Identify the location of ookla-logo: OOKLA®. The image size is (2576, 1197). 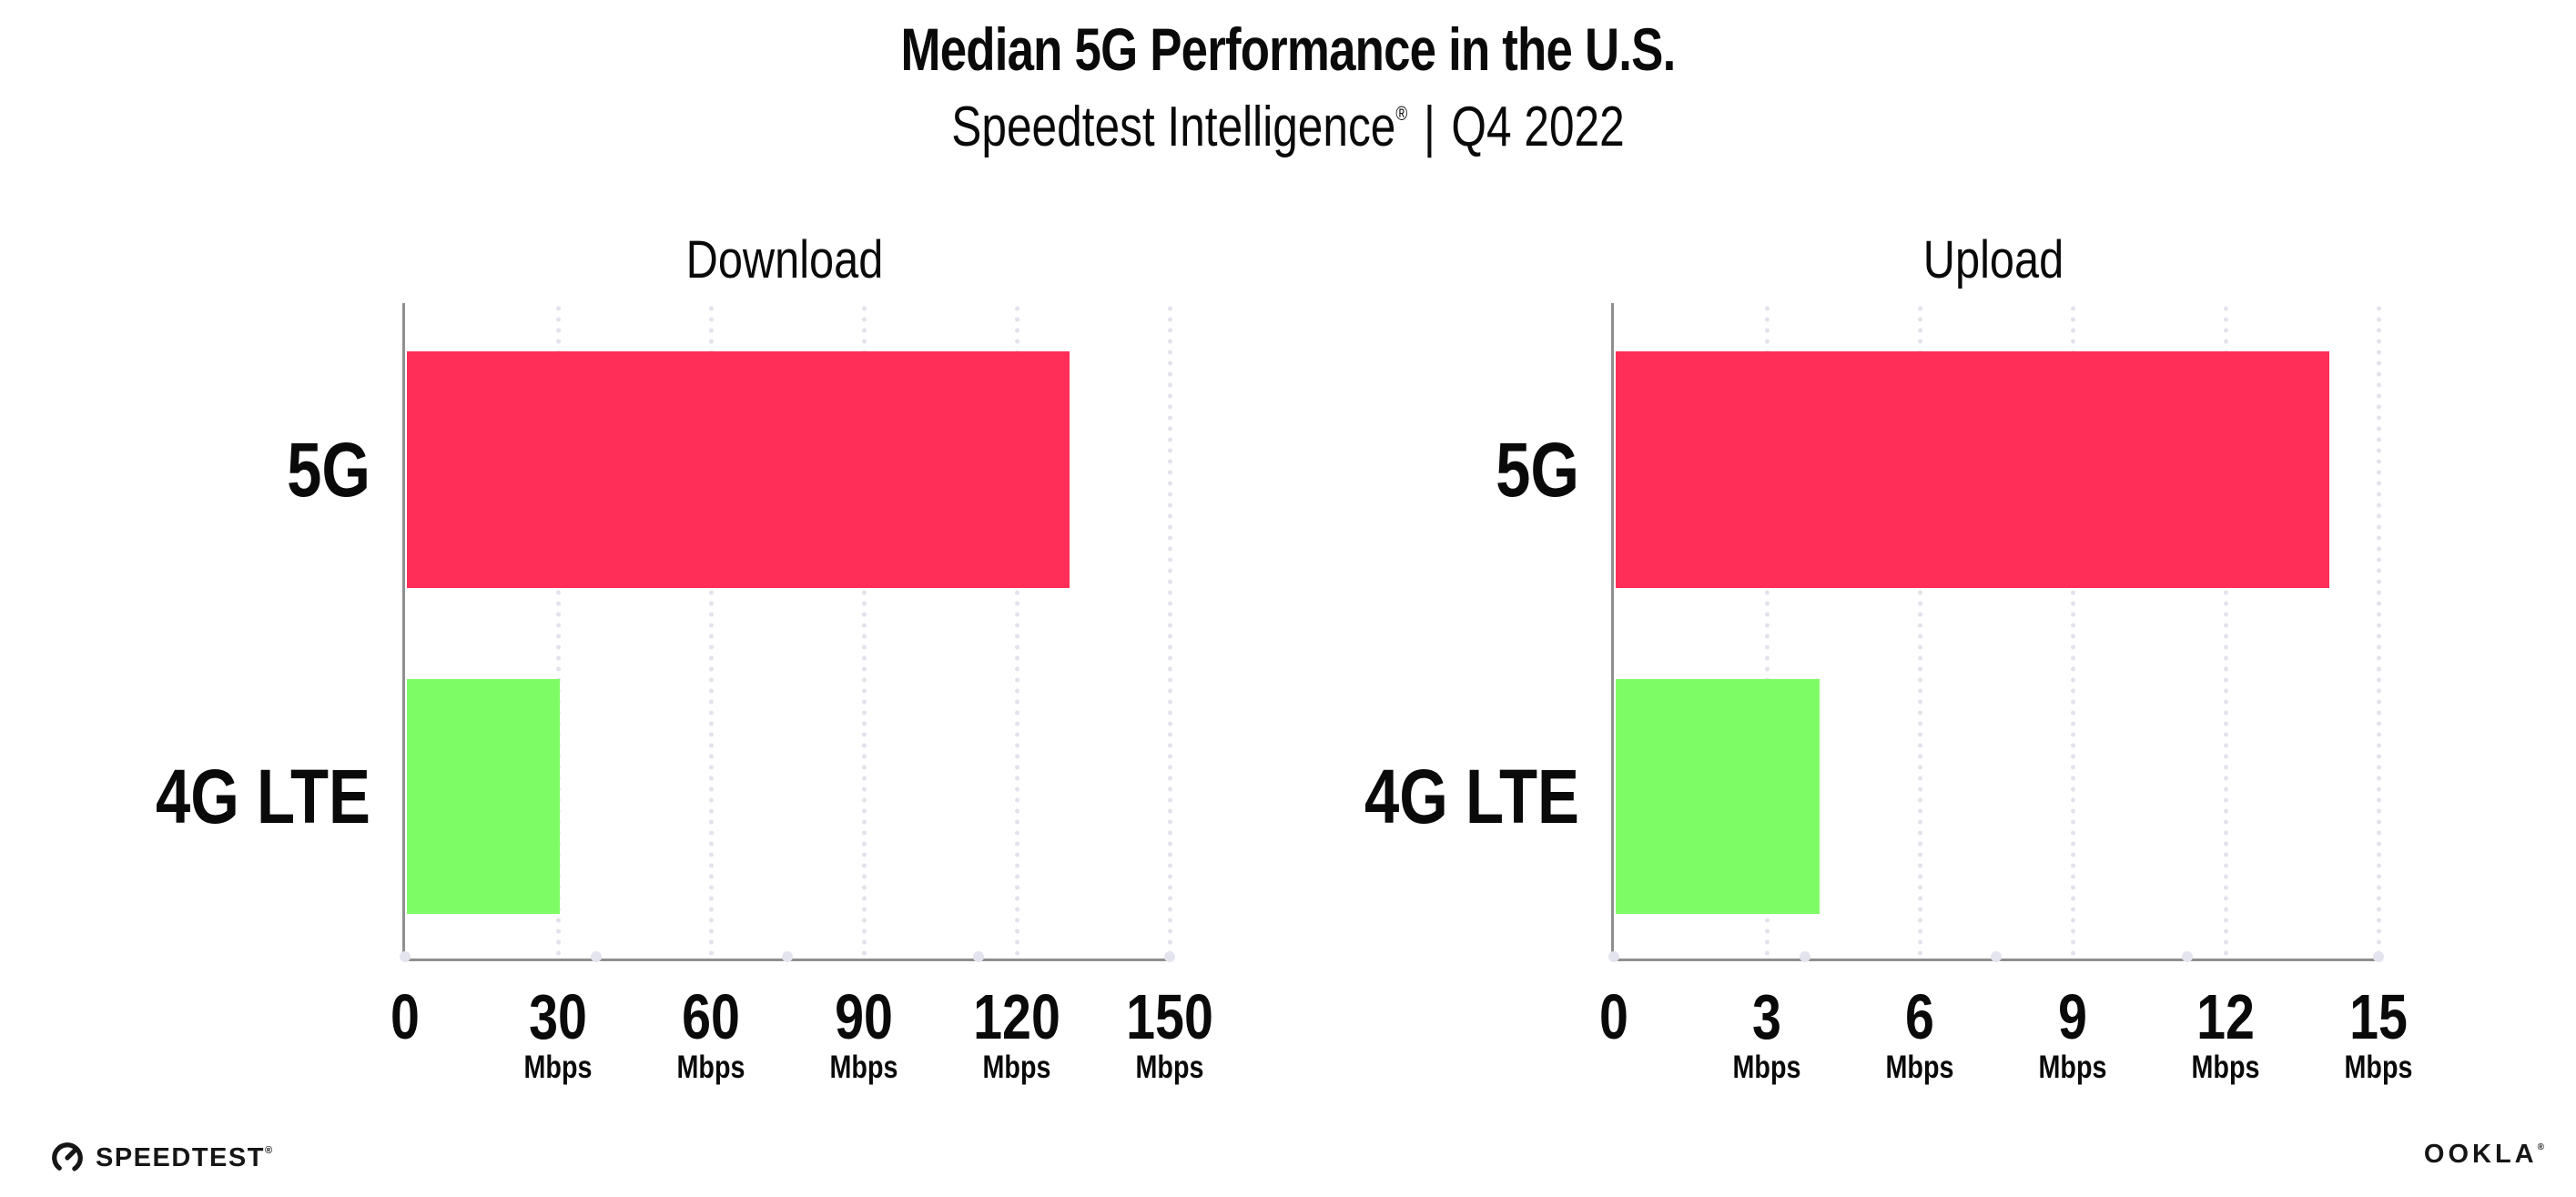
(2484, 1155).